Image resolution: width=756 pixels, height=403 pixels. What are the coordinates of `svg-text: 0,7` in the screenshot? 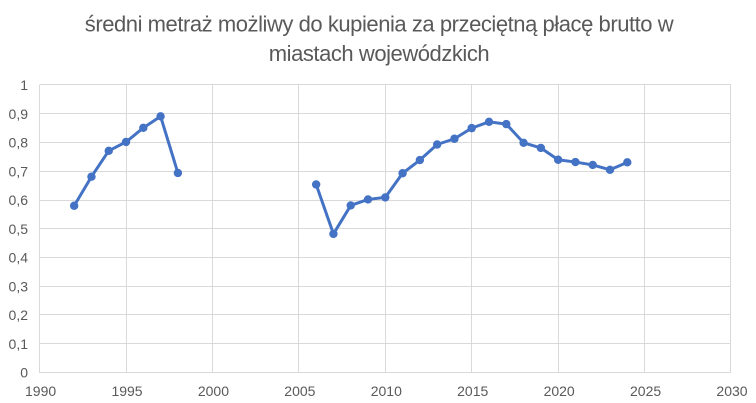 It's located at (19, 171).